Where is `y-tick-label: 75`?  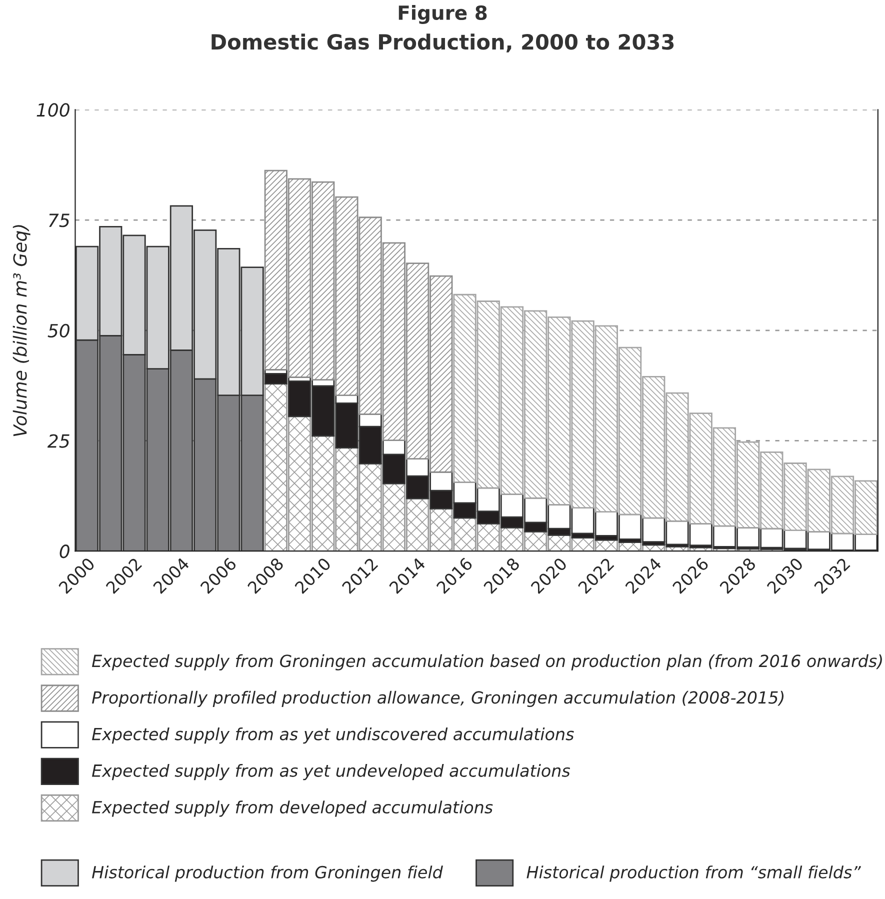
y-tick-label: 75 is located at coordinates (59, 221).